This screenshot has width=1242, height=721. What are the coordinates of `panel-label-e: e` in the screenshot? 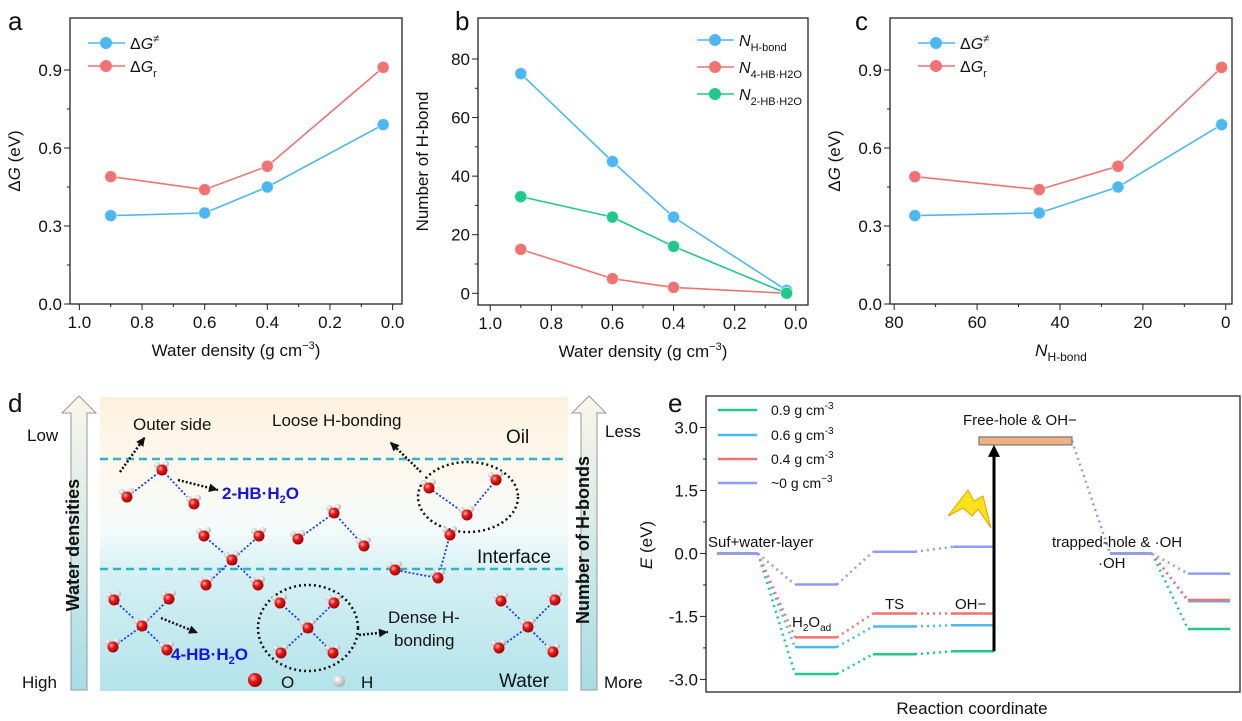 It's located at (675, 403).